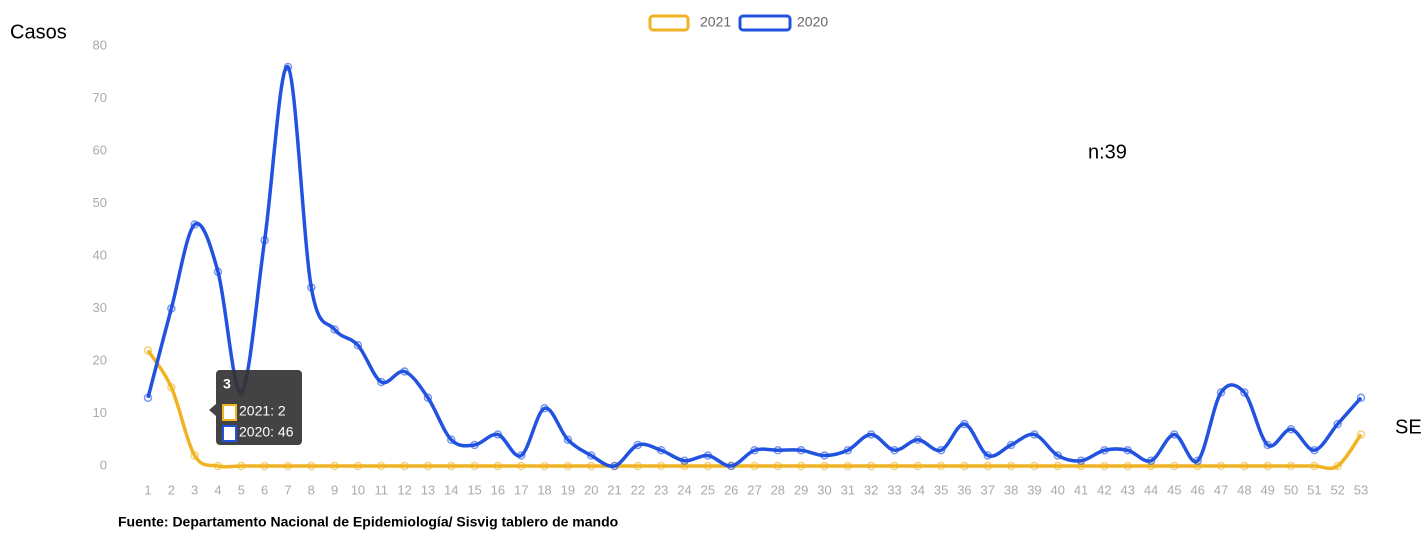 This screenshot has width=1426, height=536. What do you see at coordinates (451, 489) in the screenshot?
I see `x-tick-label: 14` at bounding box center [451, 489].